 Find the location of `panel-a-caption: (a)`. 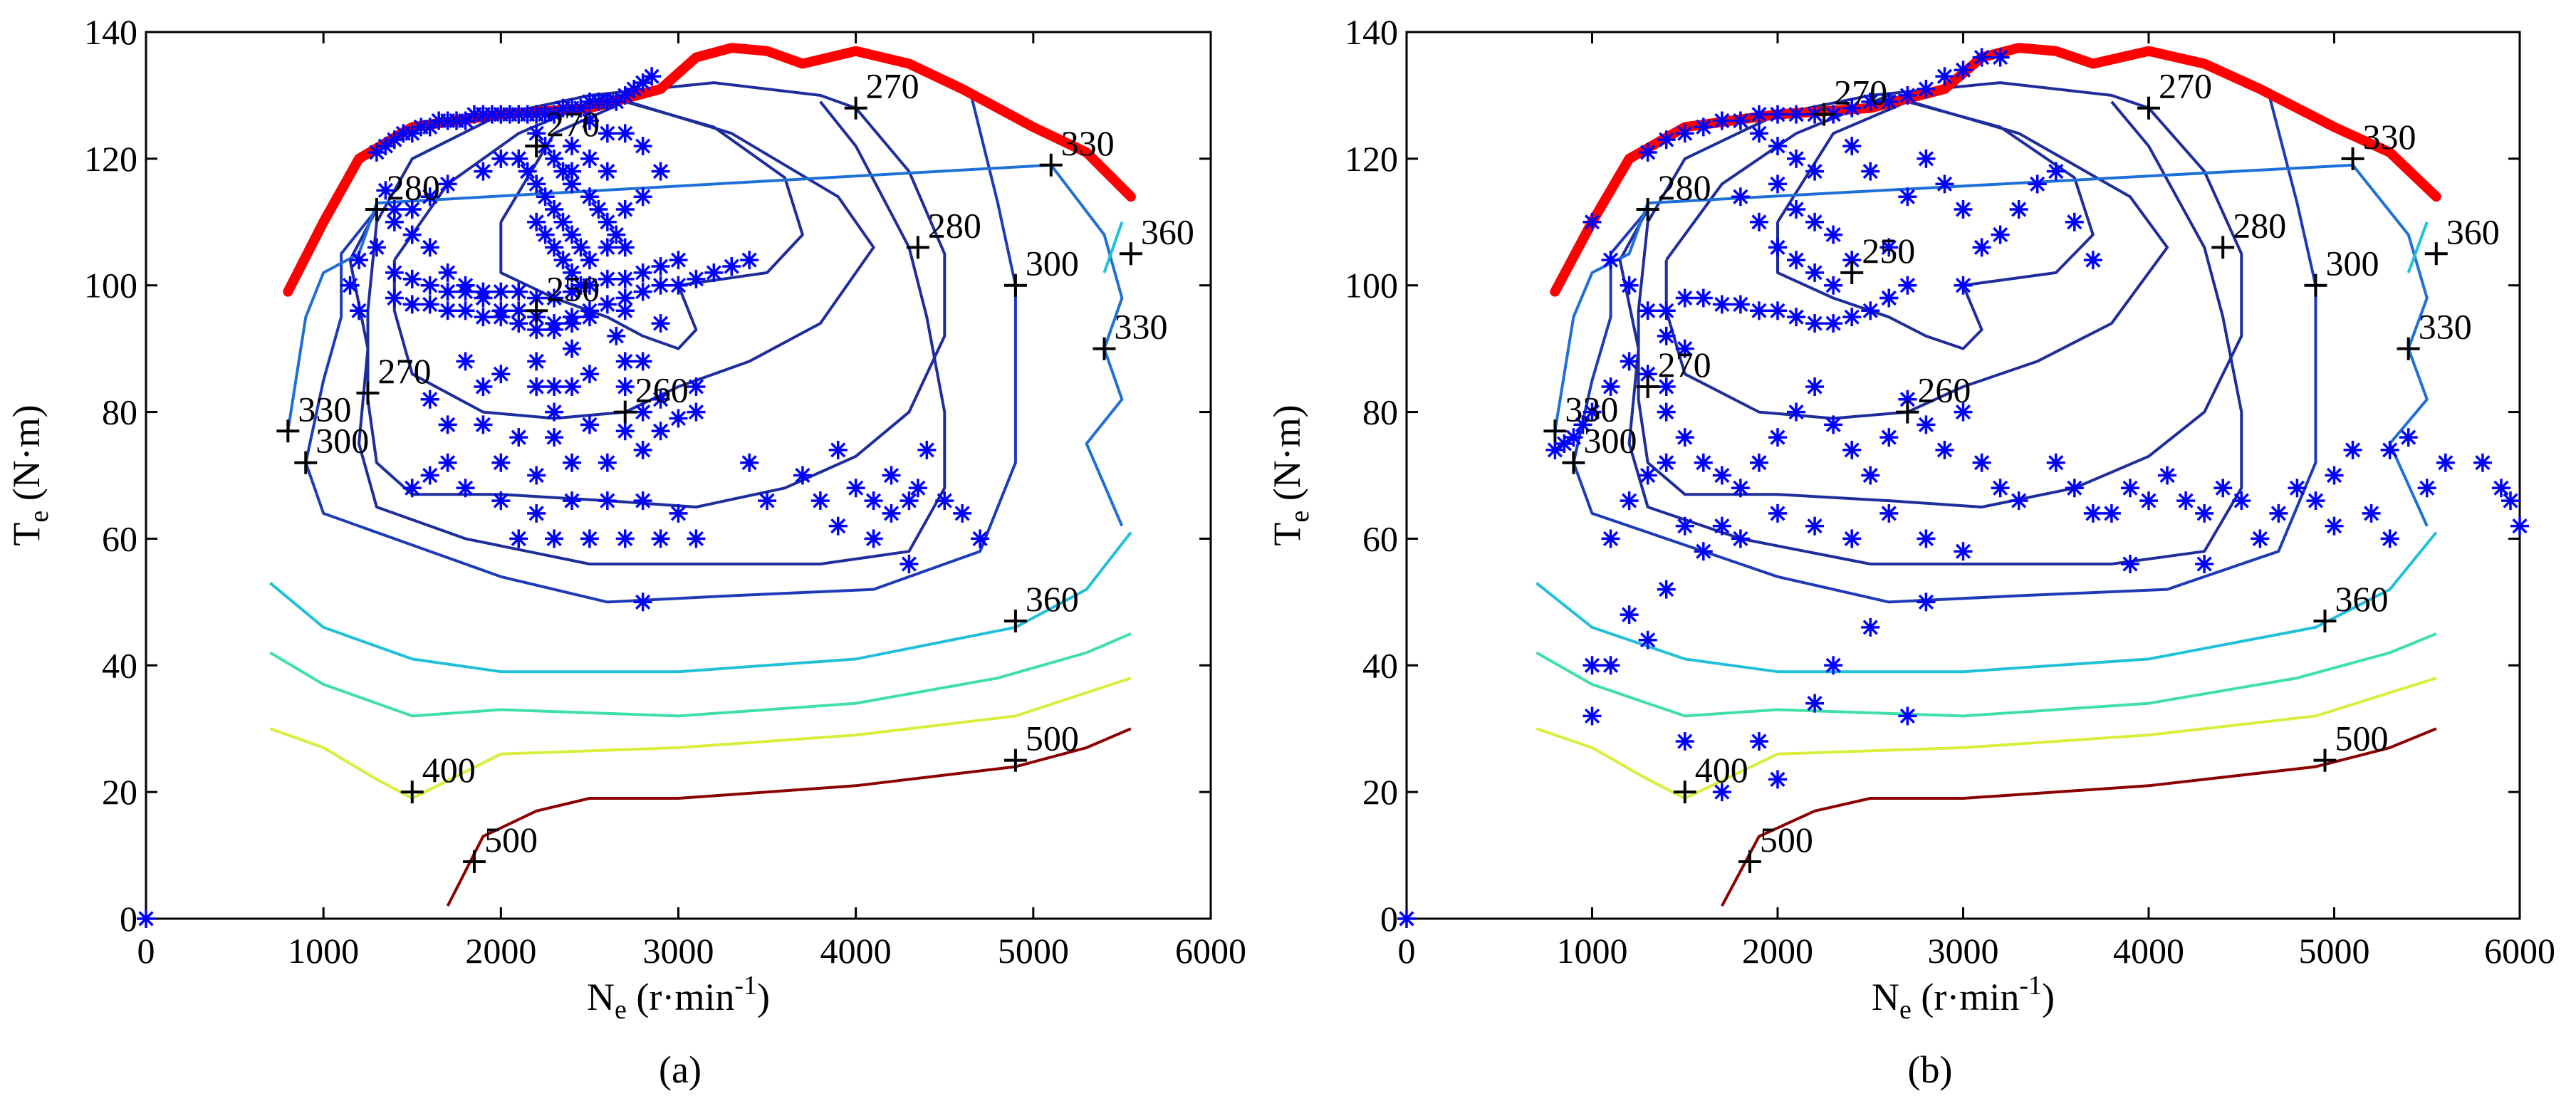

panel-a-caption: (a) is located at coordinates (680, 1069).